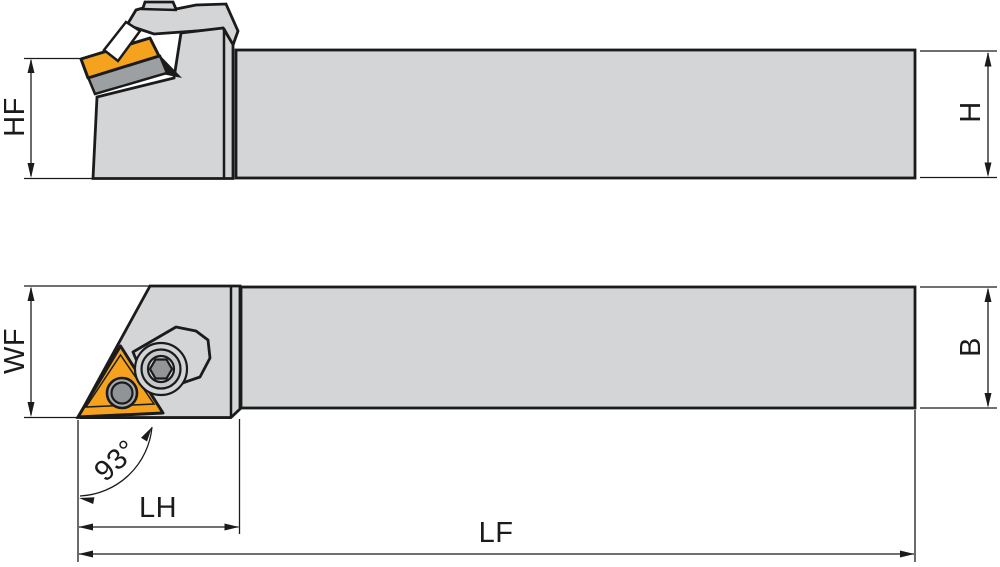 The width and height of the screenshot is (1000, 567). I want to click on side-view-head, so click(163, 103).